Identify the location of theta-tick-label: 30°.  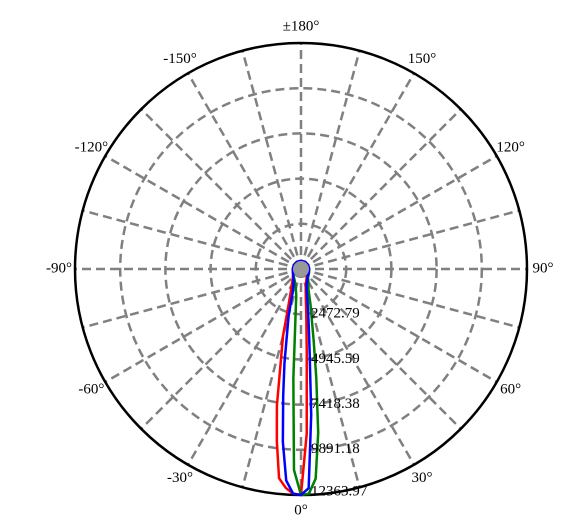
(422, 478).